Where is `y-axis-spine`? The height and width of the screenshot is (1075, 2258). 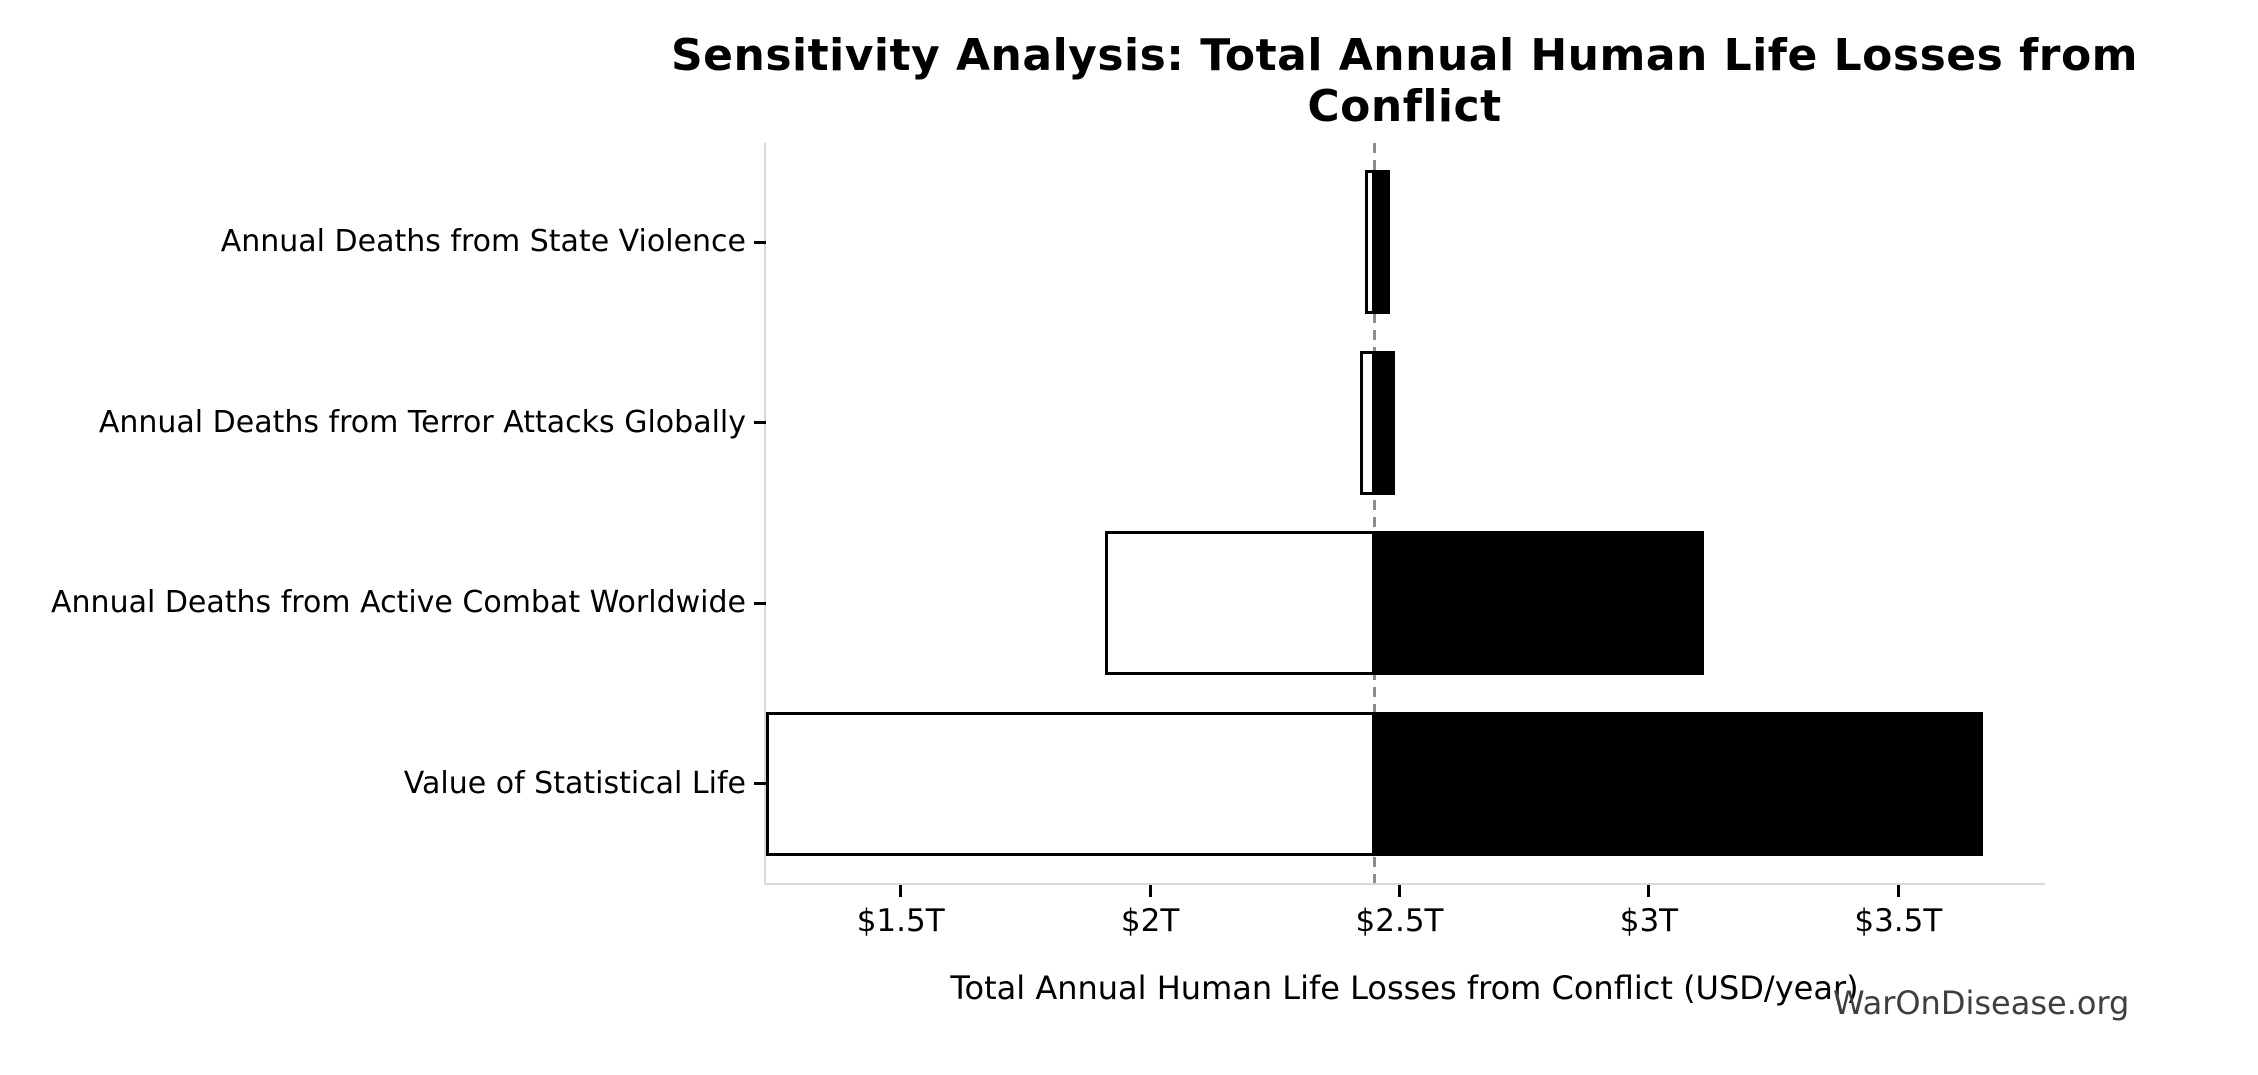 y-axis-spine is located at coordinates (765, 514).